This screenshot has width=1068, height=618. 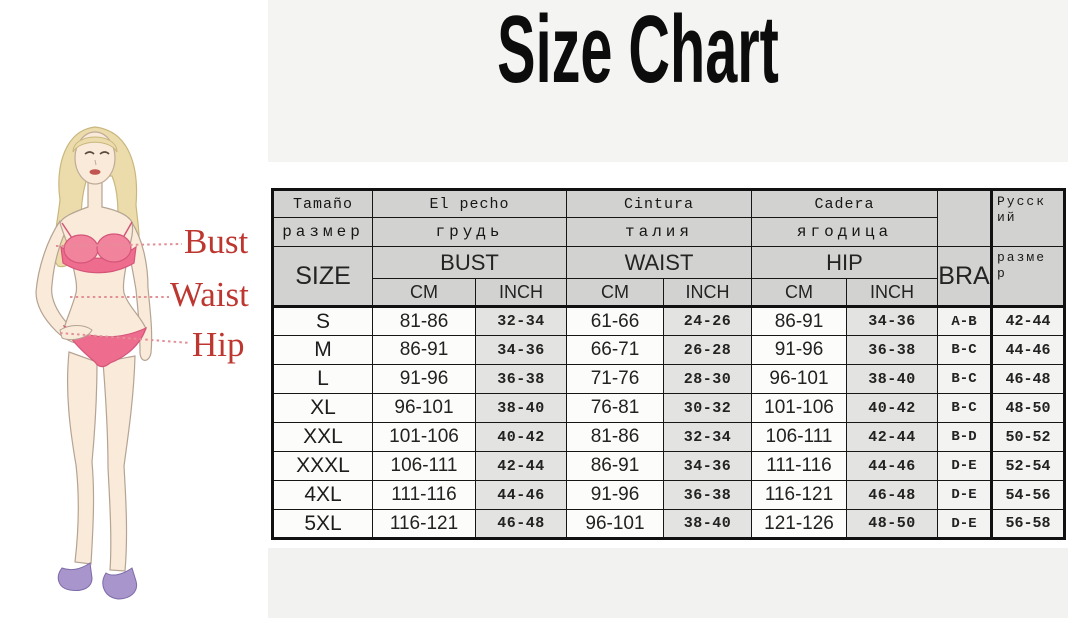 What do you see at coordinates (82, 458) in the screenshot?
I see `left-leg` at bounding box center [82, 458].